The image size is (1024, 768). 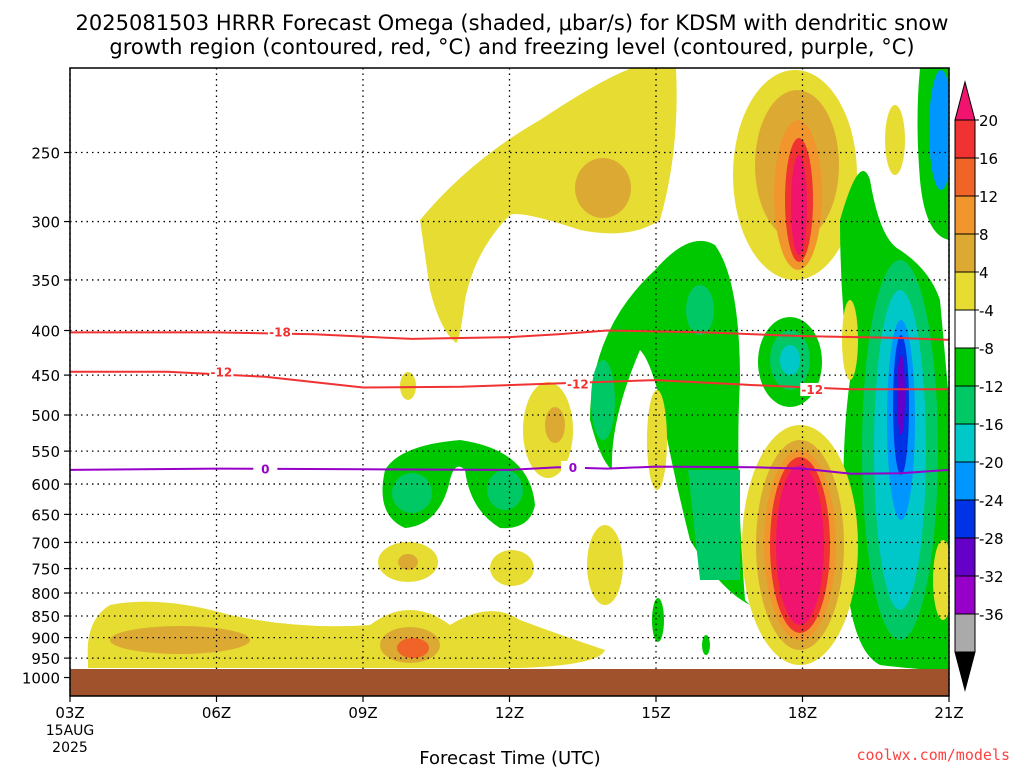 What do you see at coordinates (509, 713) in the screenshot?
I see `x-tick-label: 12Z` at bounding box center [509, 713].